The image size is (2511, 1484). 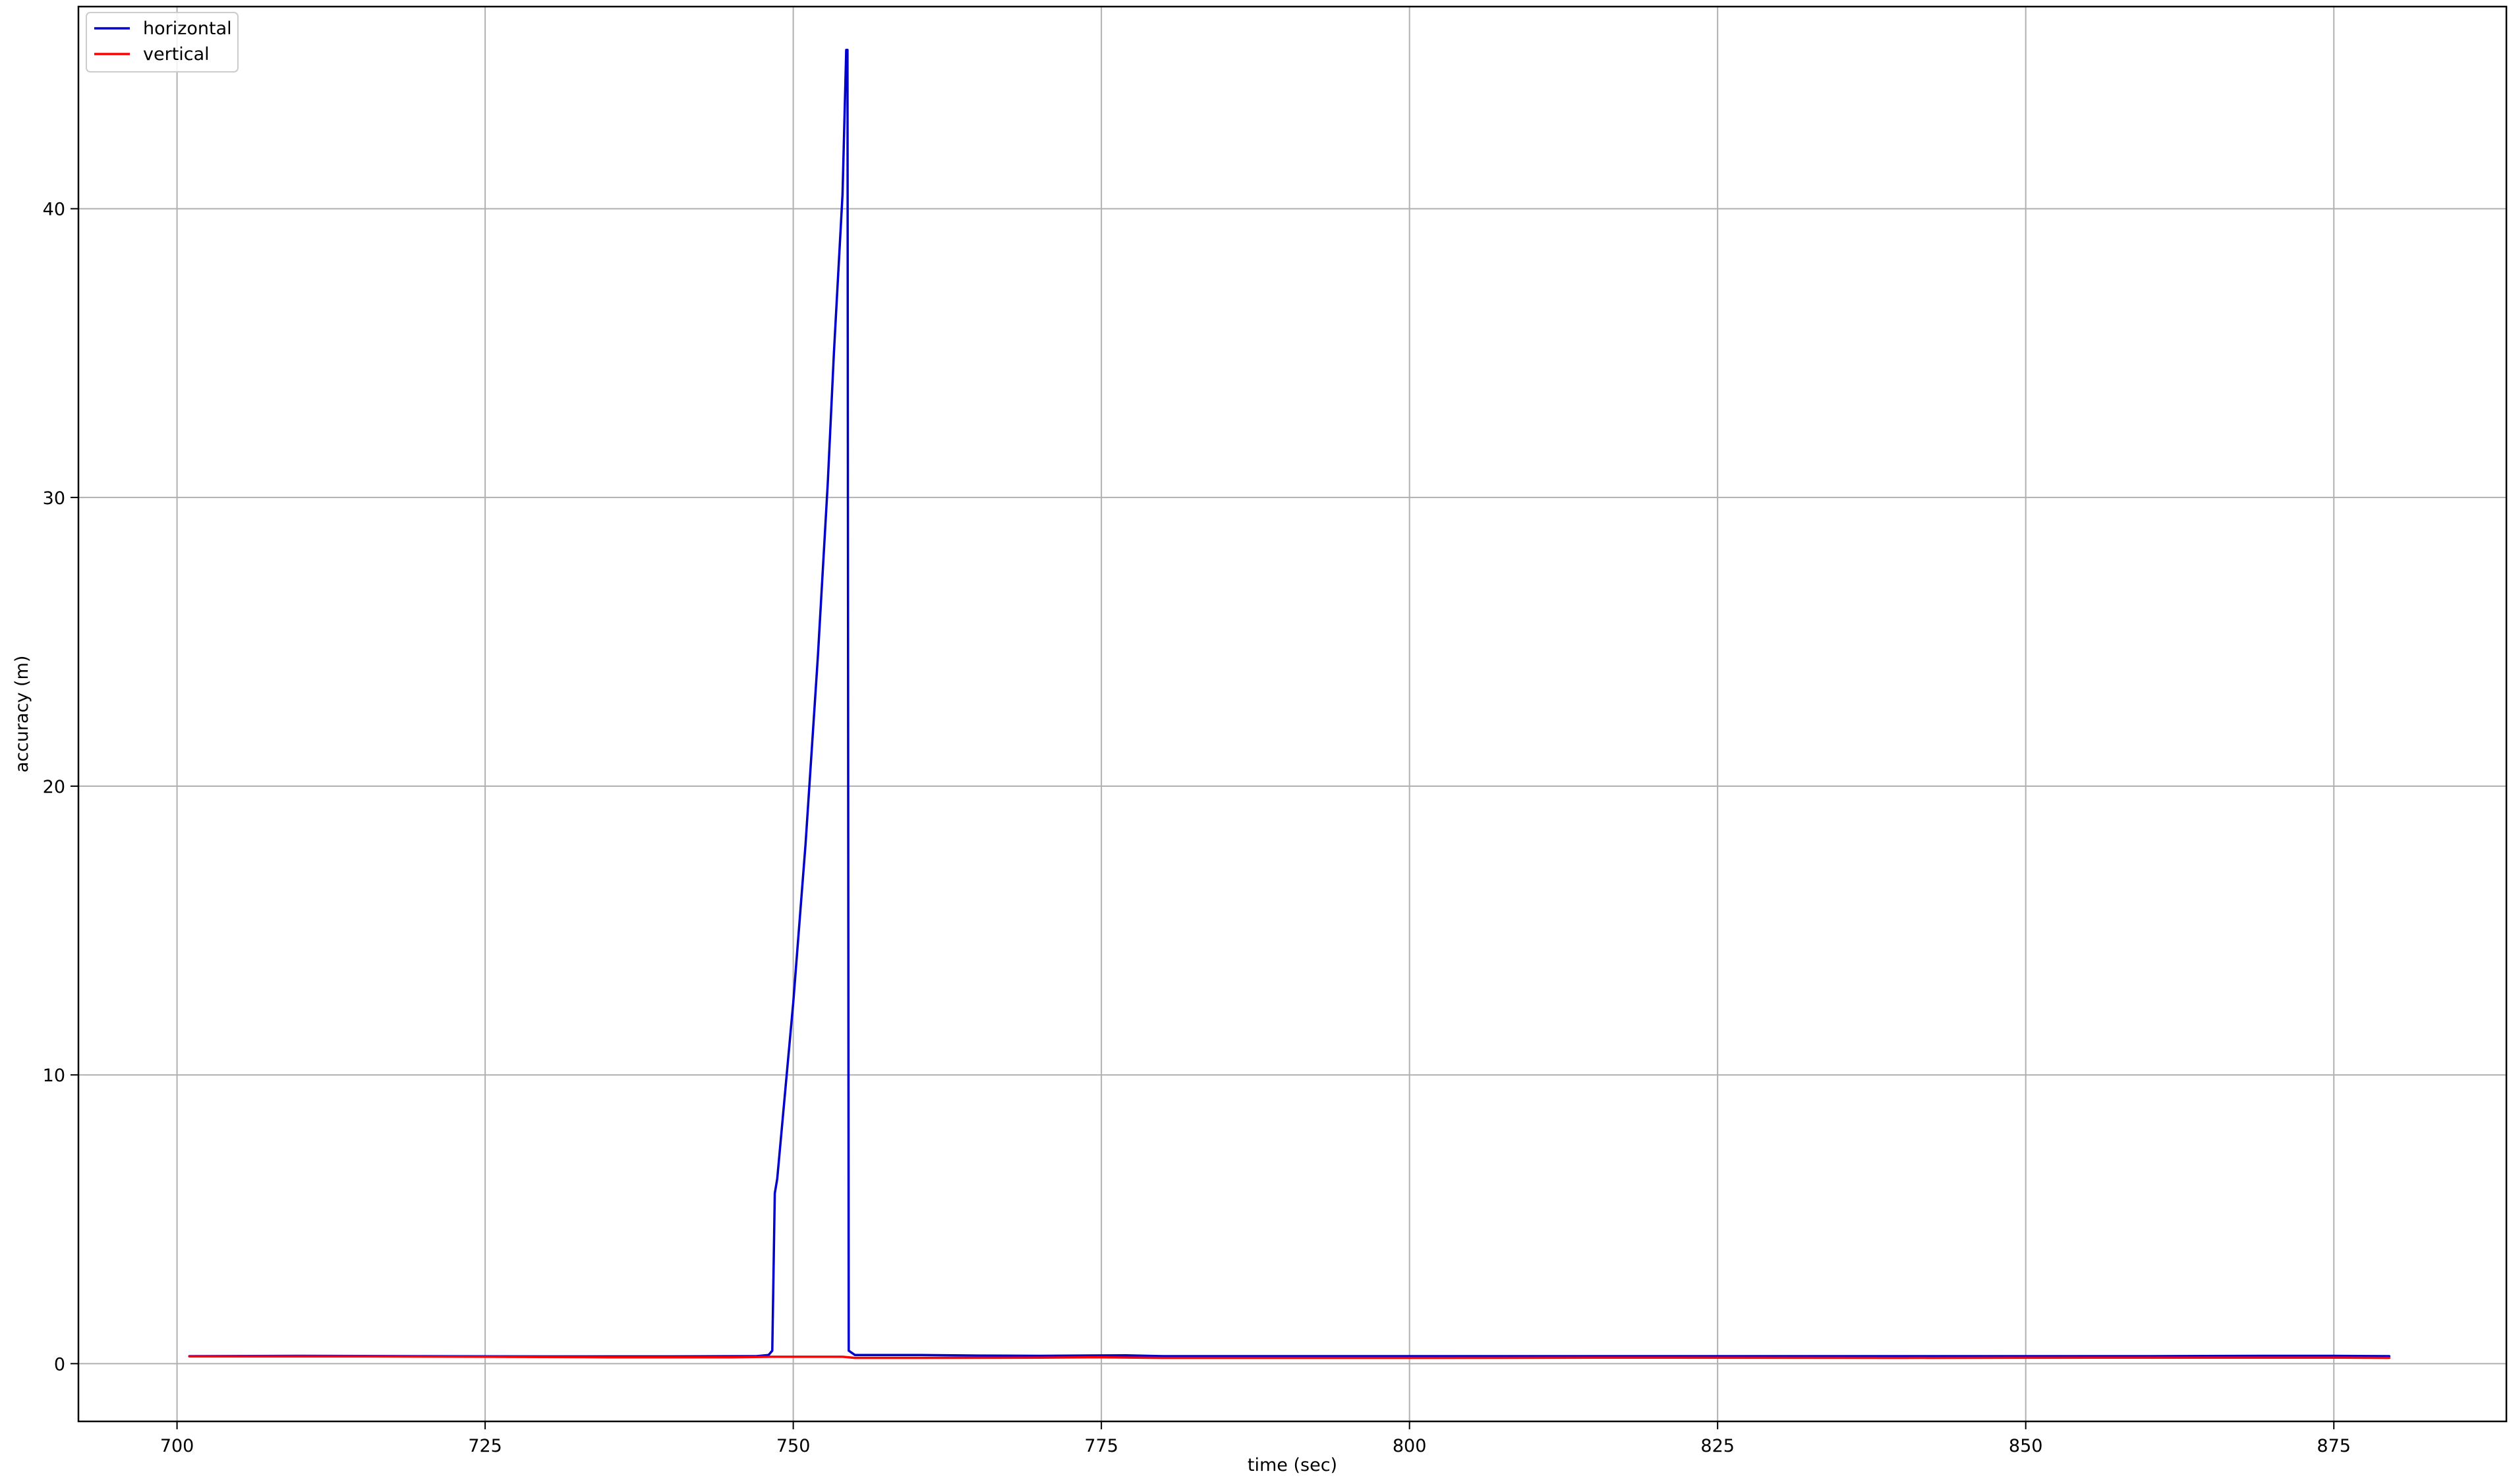 I want to click on series-line-vertical, so click(x=1289, y=1357).